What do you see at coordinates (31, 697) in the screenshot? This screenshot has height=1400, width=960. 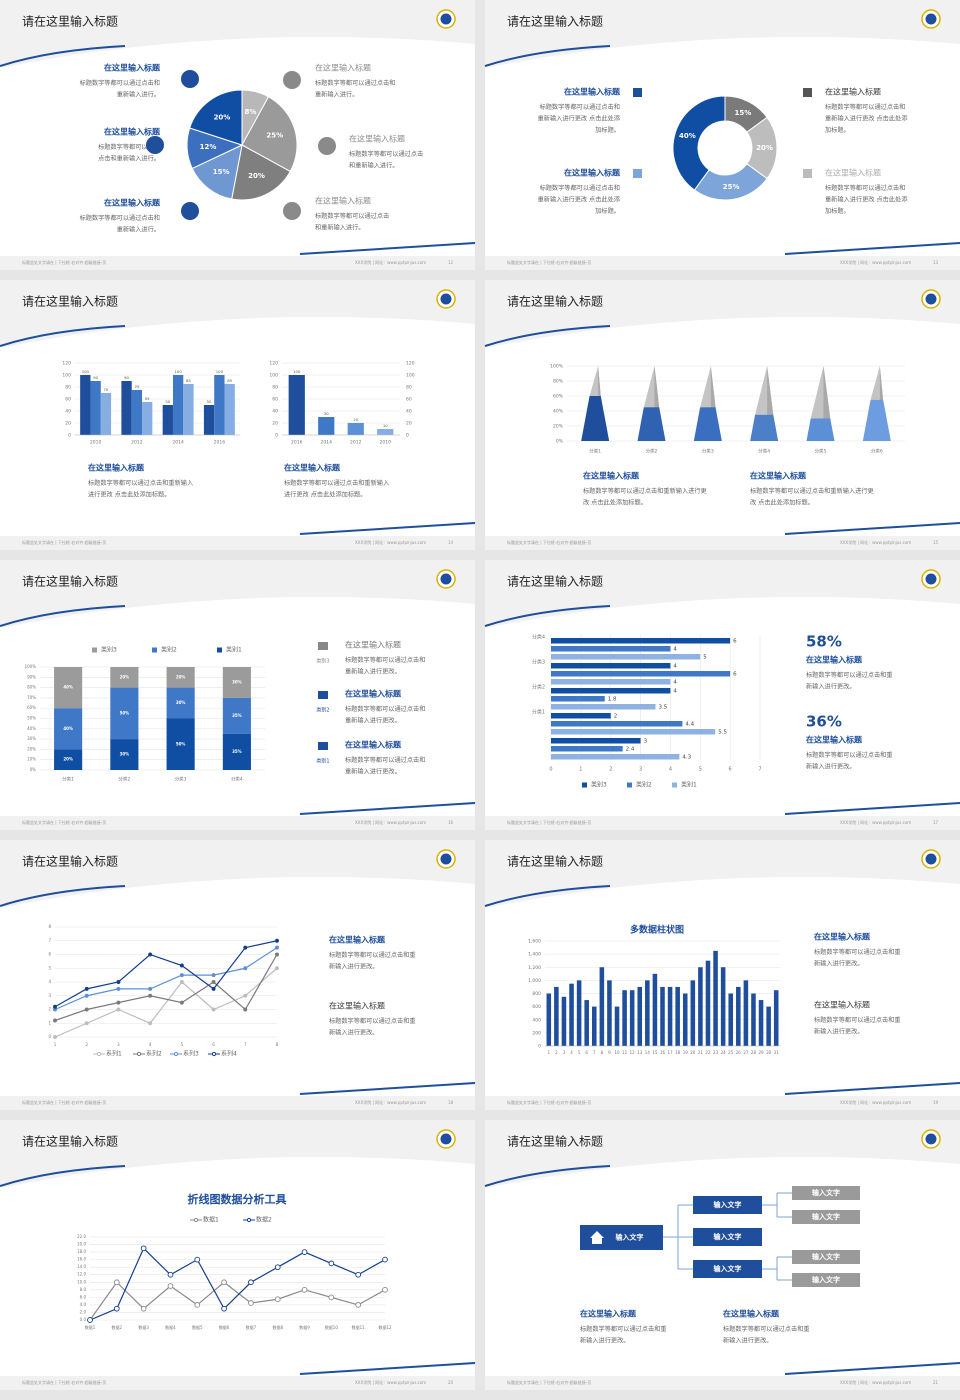 I see `y-tick-label: 70%` at bounding box center [31, 697].